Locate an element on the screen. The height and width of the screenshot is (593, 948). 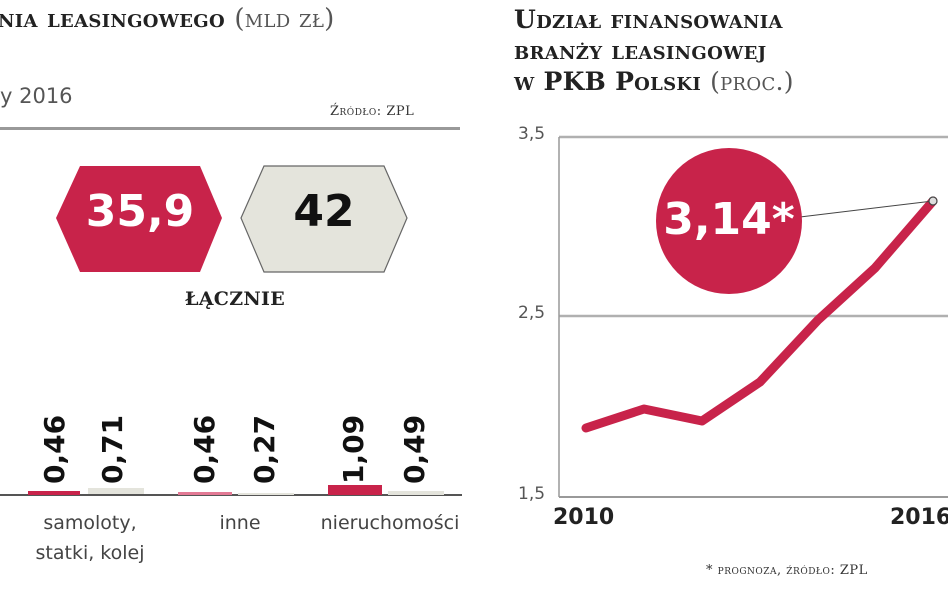
bar-a-inne is located at coordinates (205, 493).